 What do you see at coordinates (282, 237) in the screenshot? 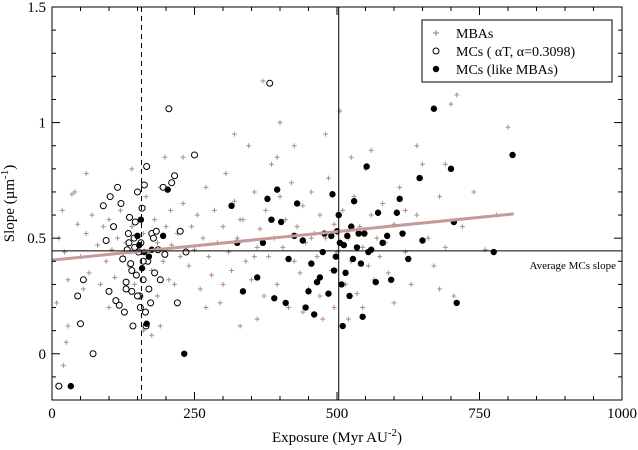
I see `trend-line` at bounding box center [282, 237].